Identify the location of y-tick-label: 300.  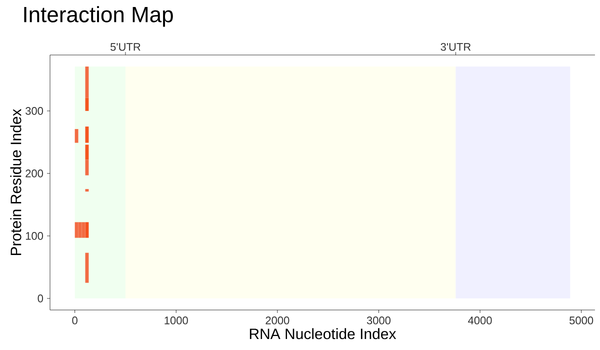
(35, 111).